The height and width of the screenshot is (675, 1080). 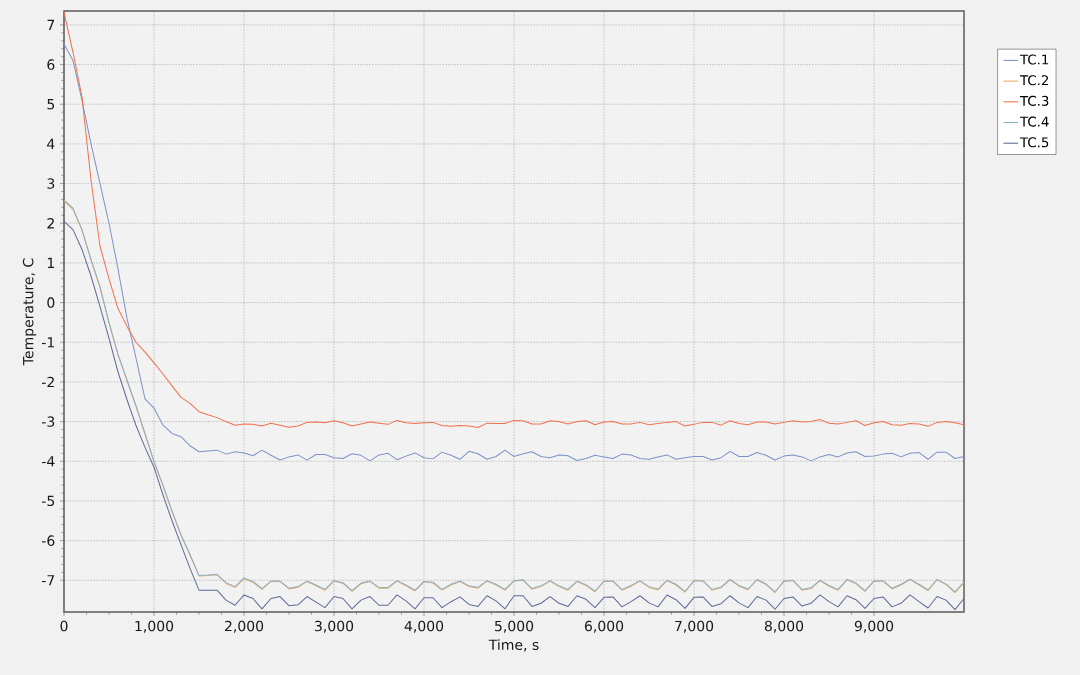 I want to click on x-tick-label: 6,000, so click(x=604, y=626).